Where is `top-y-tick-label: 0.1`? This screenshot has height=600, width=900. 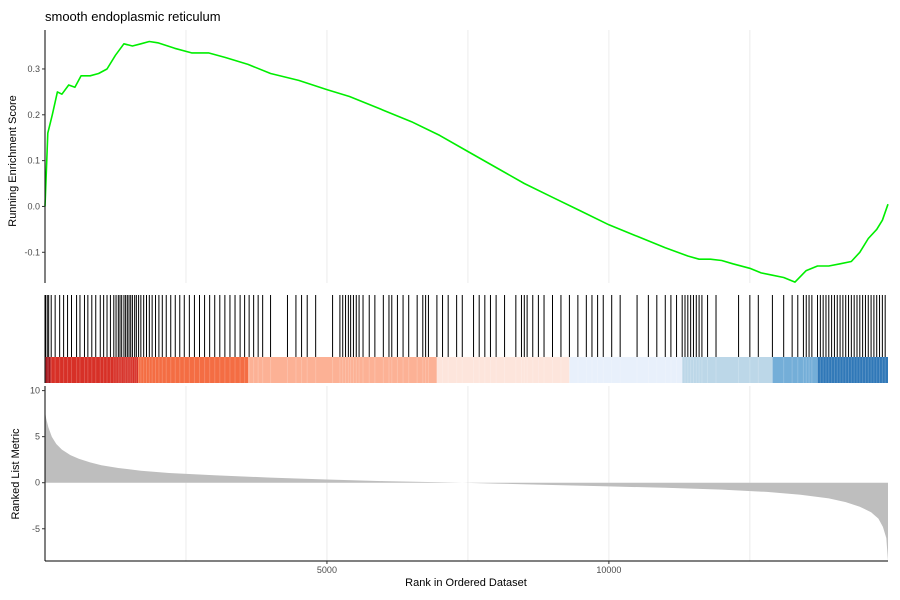
top-y-tick-label: 0.1 is located at coordinates (33, 161).